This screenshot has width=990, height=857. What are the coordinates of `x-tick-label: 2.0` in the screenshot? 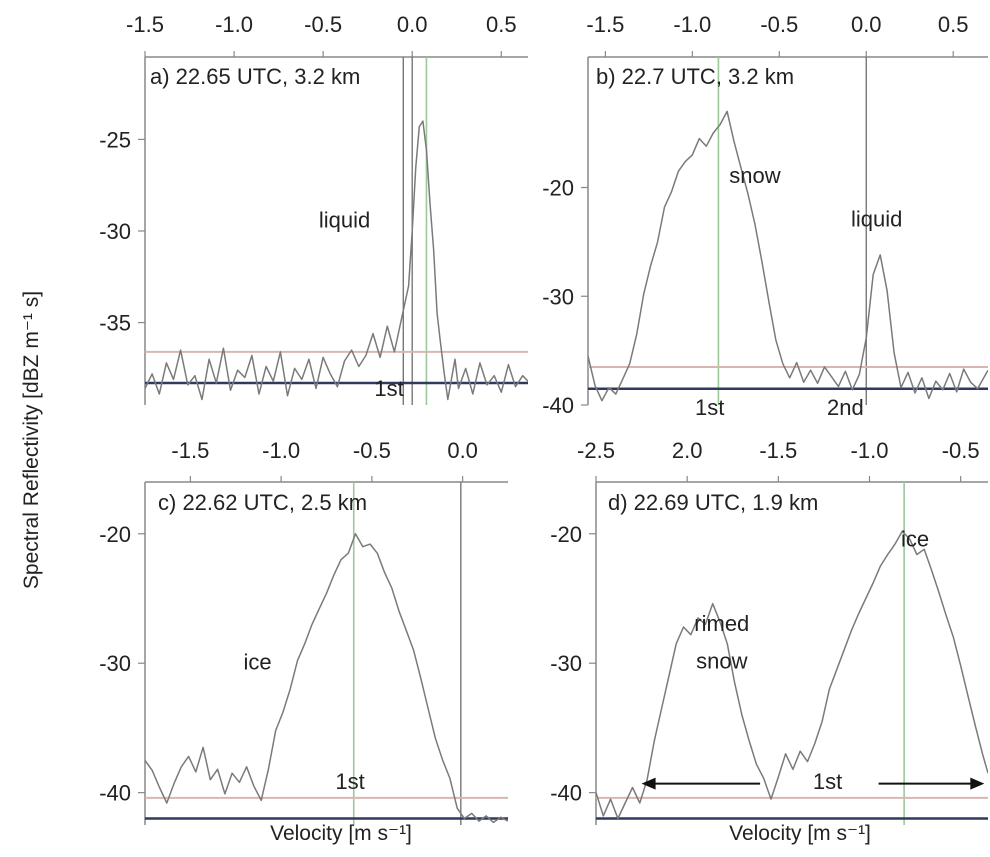 It's located at (687, 450).